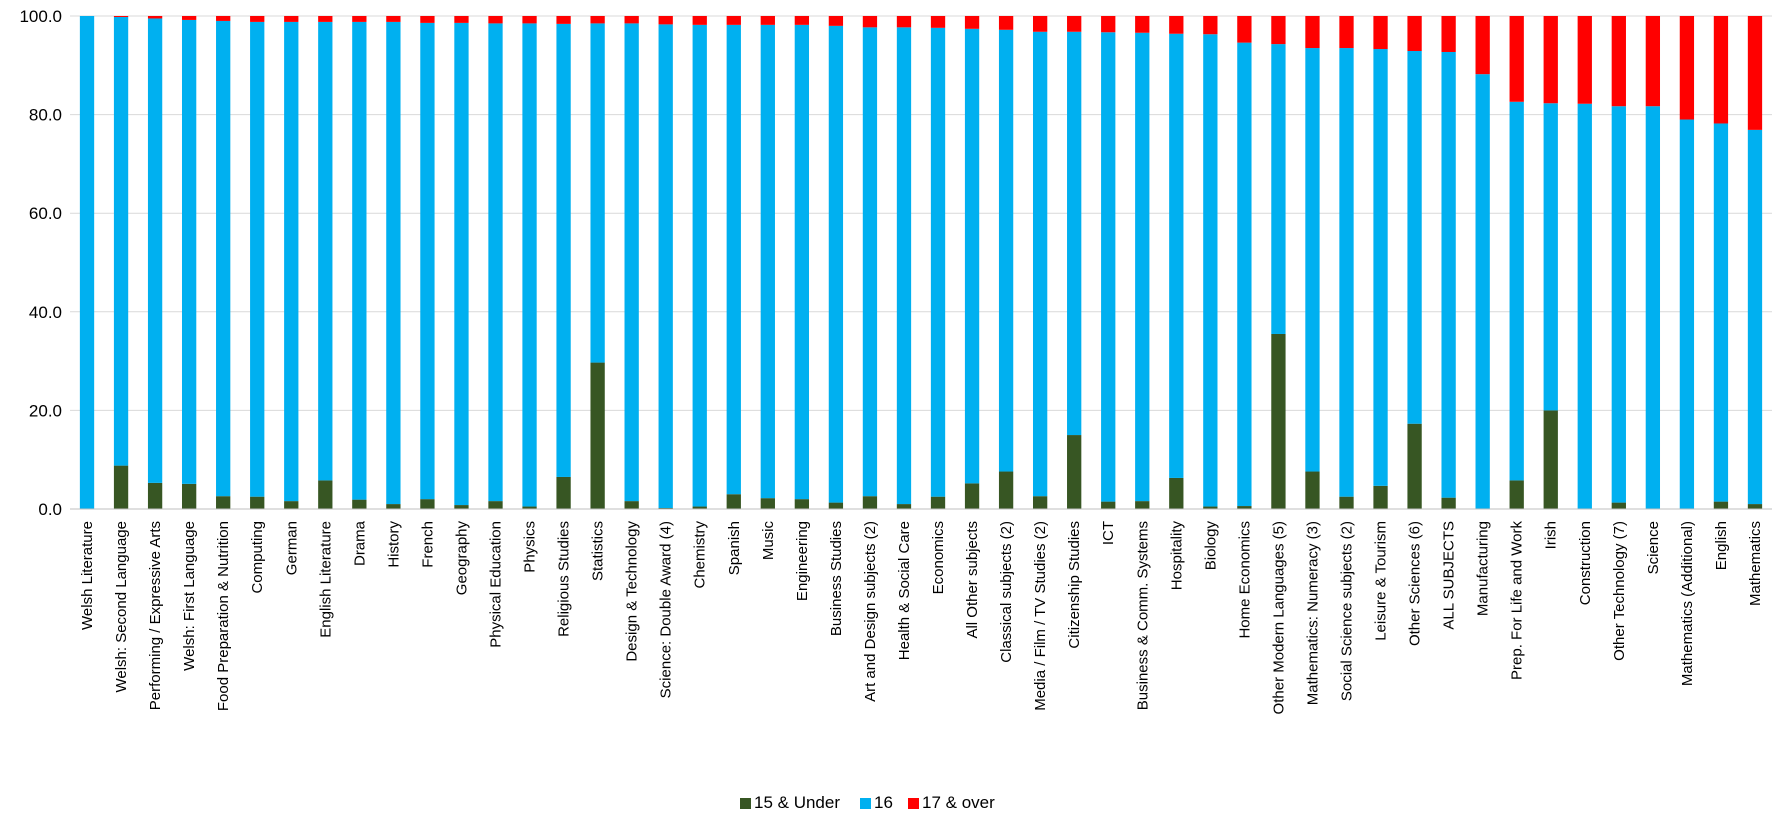  What do you see at coordinates (768, 541) in the screenshot?
I see `x-tick-label: Music` at bounding box center [768, 541].